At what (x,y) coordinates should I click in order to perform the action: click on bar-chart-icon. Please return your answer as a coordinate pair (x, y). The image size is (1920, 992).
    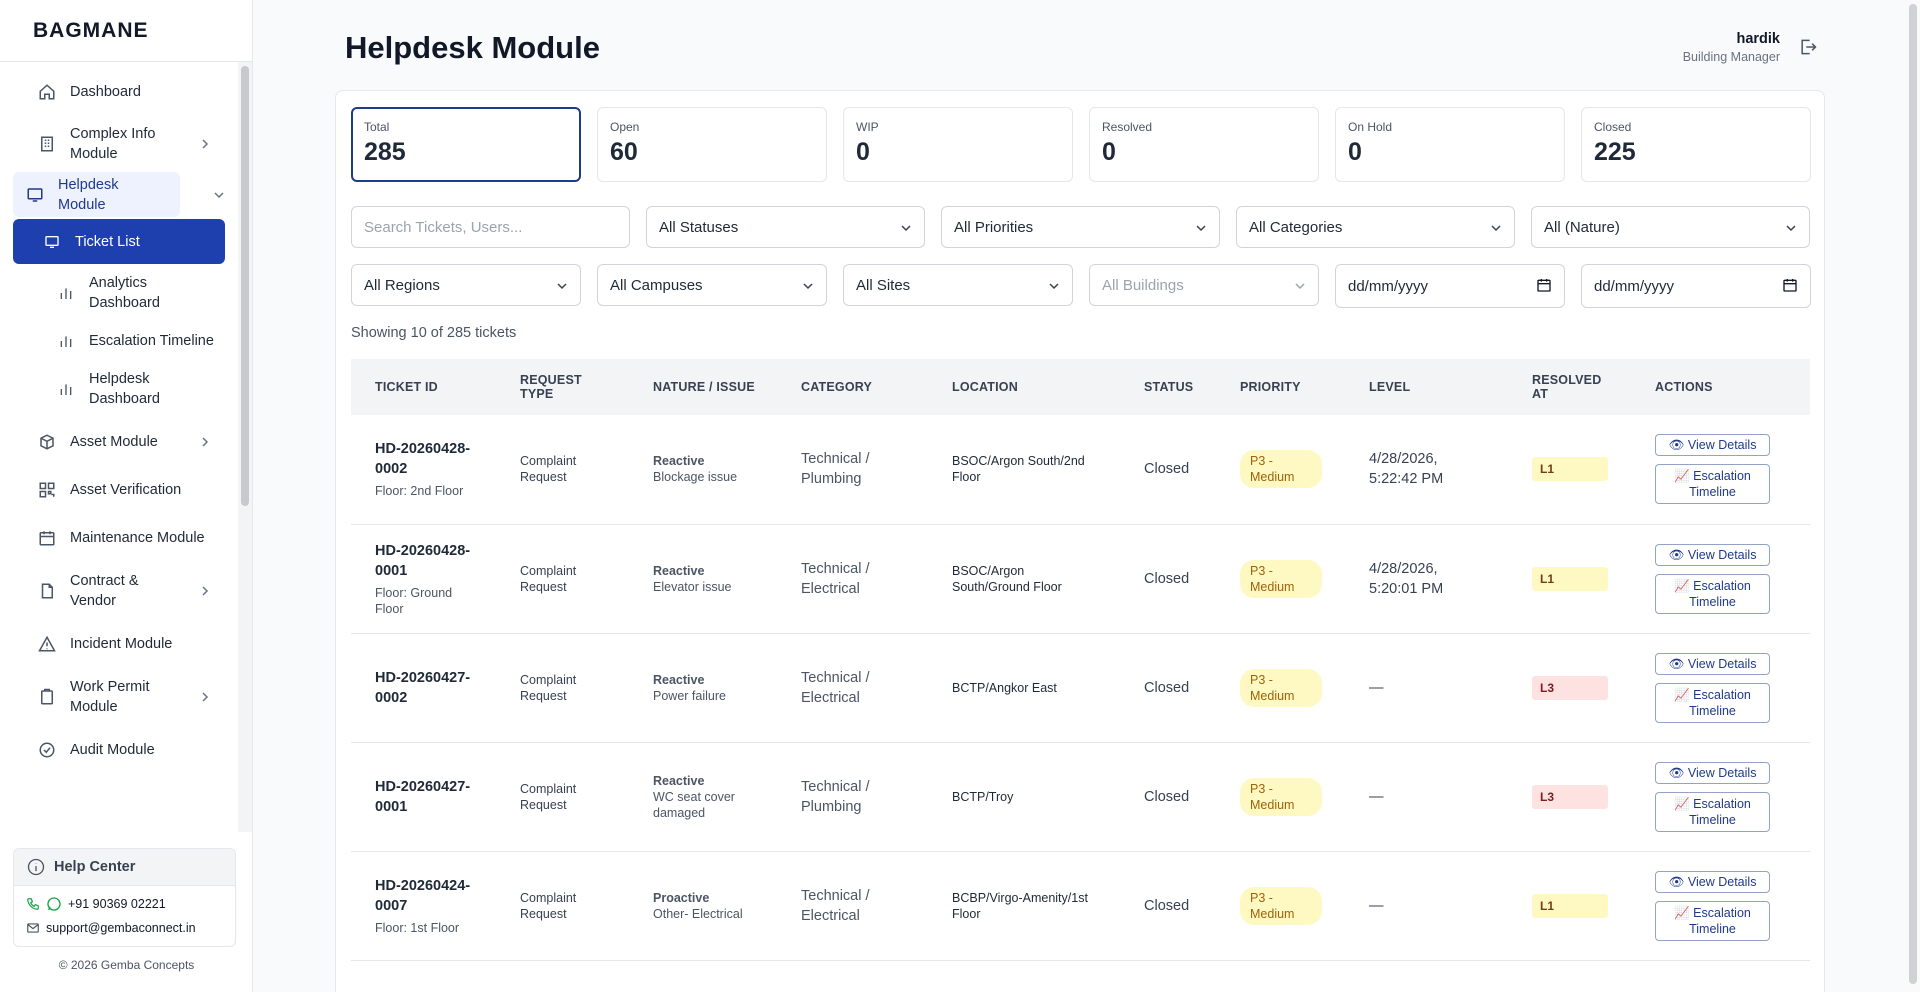
    Looking at the image, I should click on (66, 389).